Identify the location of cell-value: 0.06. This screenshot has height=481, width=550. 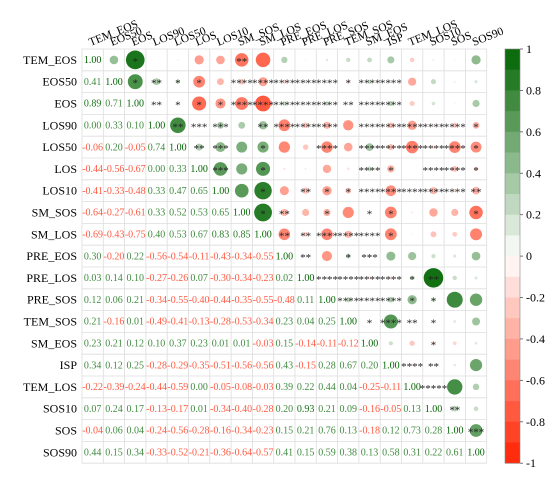
(114, 431).